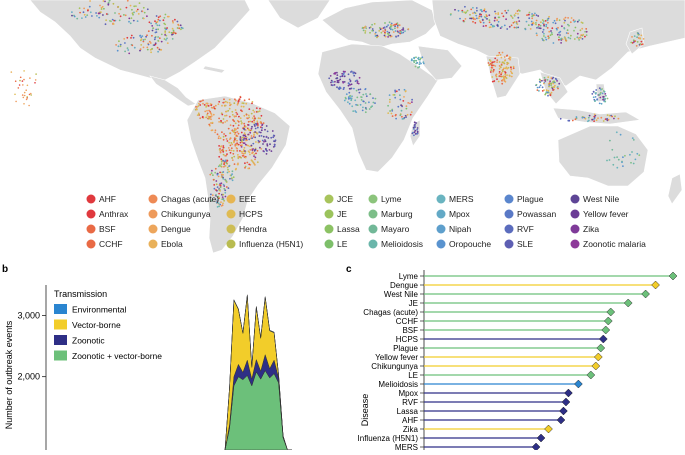  Describe the element at coordinates (401, 294) in the screenshot. I see `c-y-tick-label: West Nile` at that location.